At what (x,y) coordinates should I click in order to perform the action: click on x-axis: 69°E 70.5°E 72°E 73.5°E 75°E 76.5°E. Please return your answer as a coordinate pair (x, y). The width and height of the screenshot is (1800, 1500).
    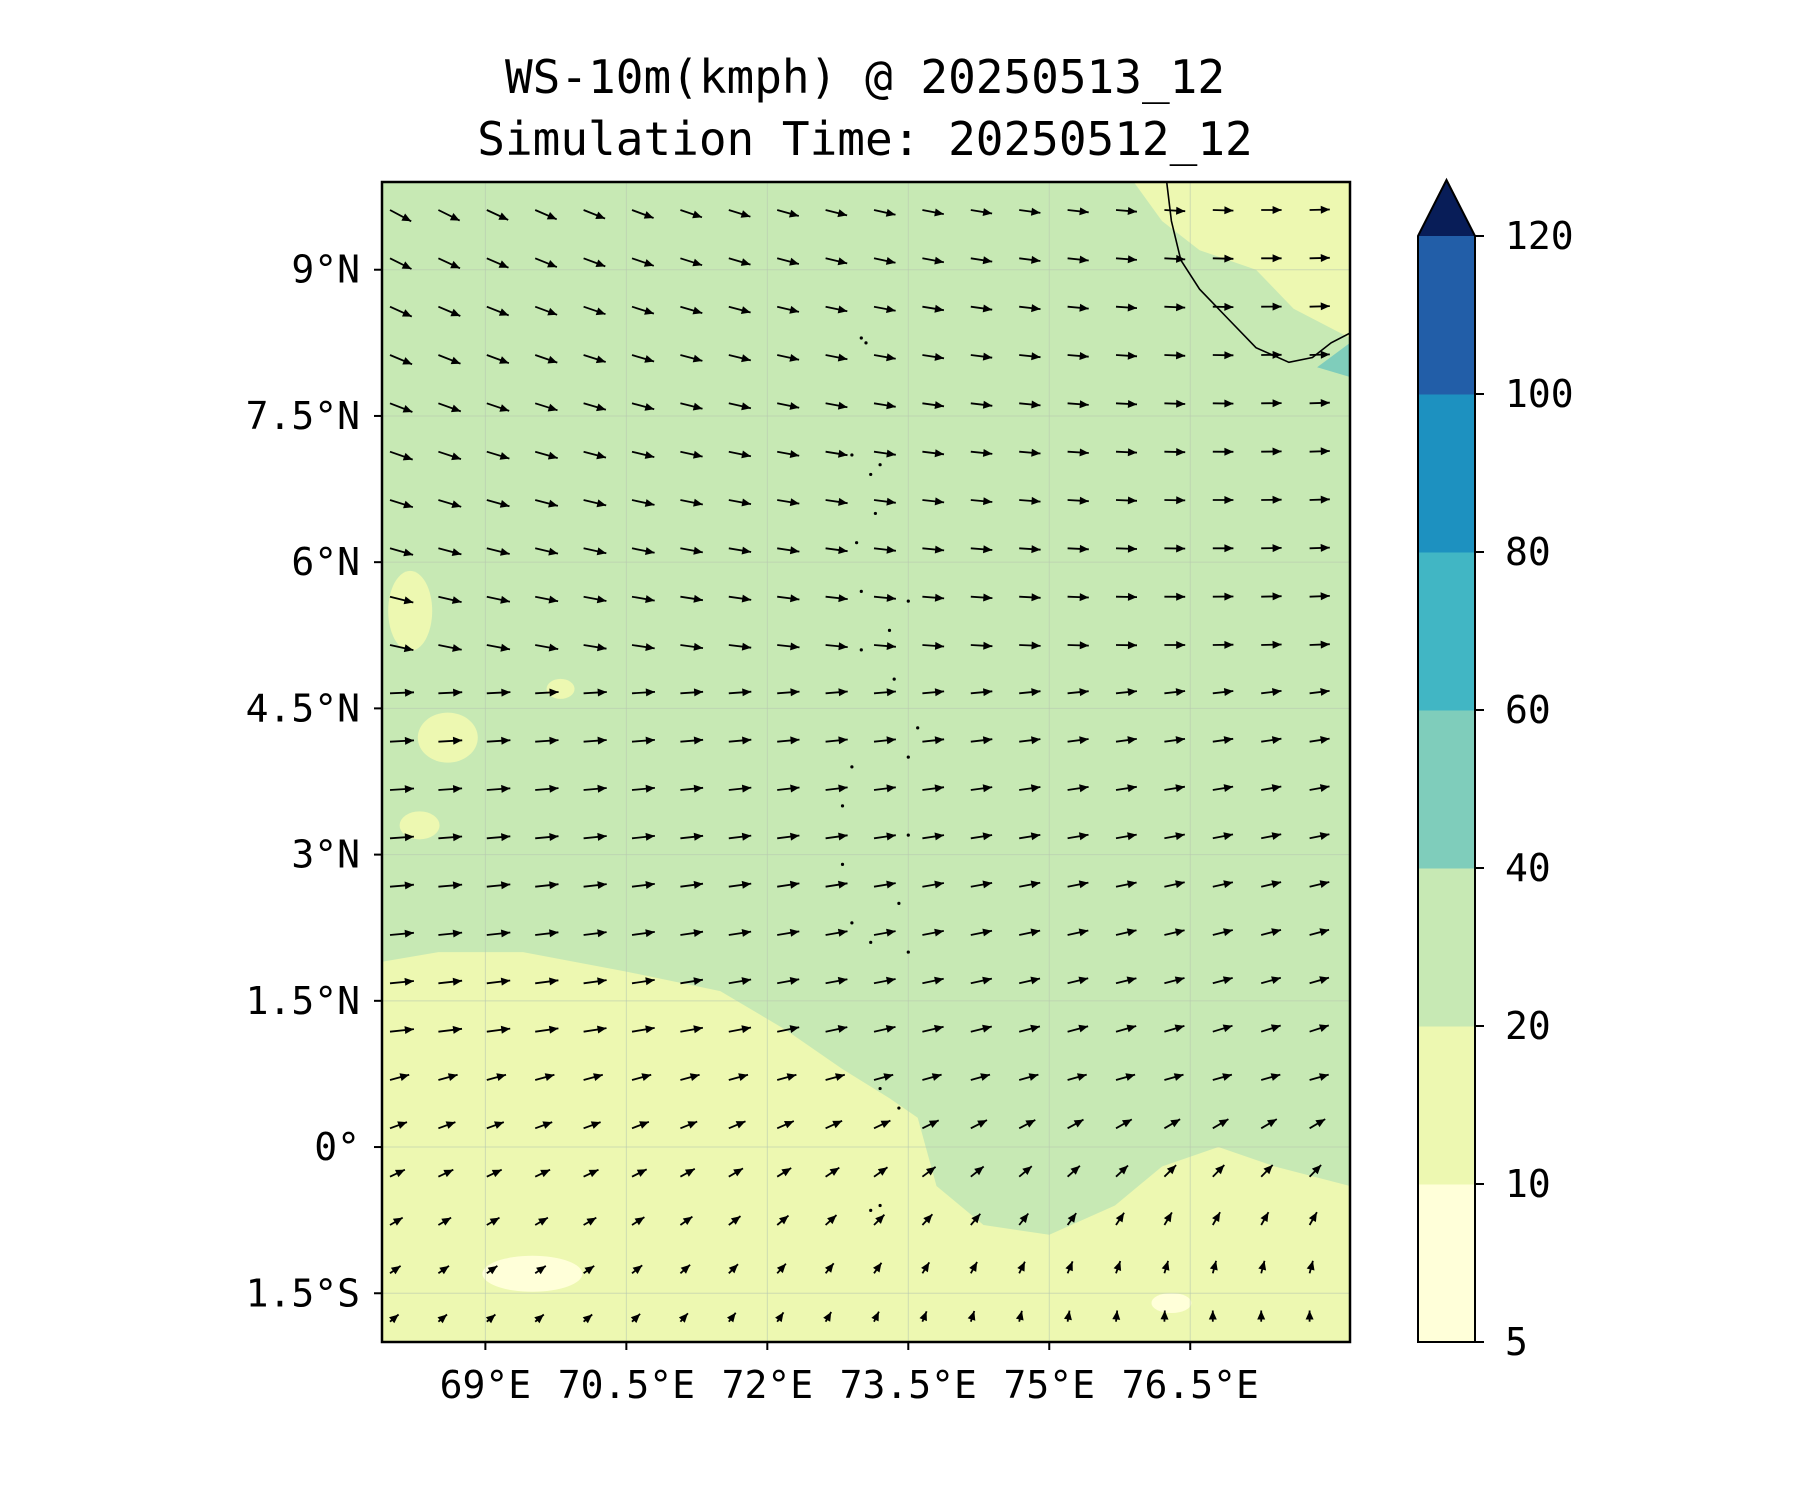
    Looking at the image, I should click on (849, 1374).